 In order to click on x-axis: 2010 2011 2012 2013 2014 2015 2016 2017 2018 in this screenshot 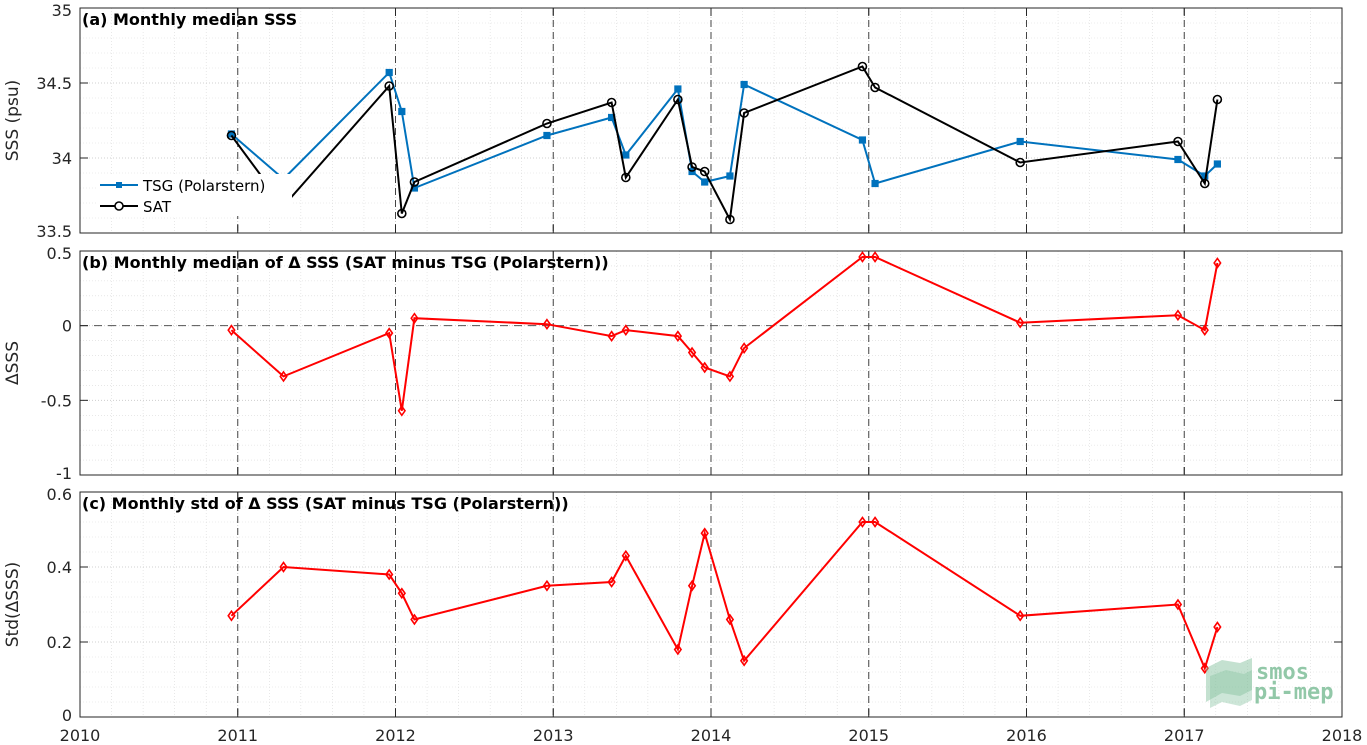, I will do `click(711, 735)`.